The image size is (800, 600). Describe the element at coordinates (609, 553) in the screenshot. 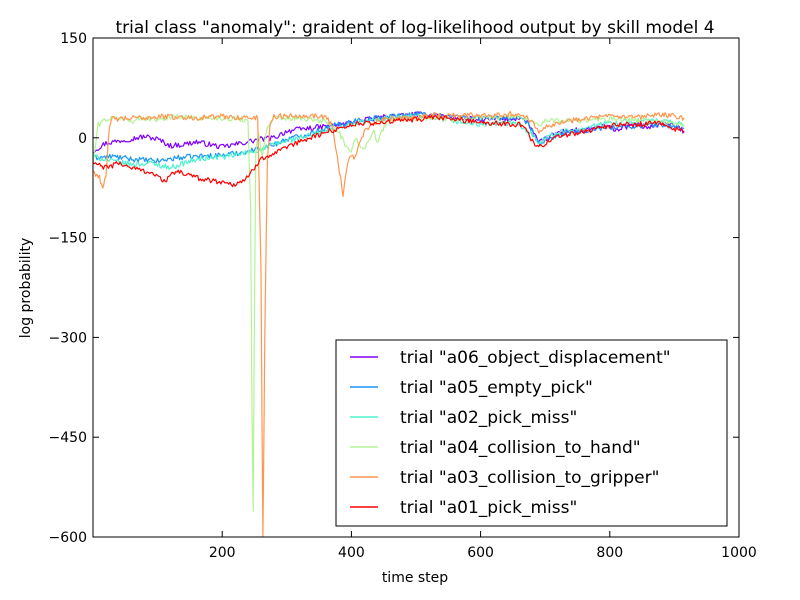

I see `x-tick-label: 800` at that location.